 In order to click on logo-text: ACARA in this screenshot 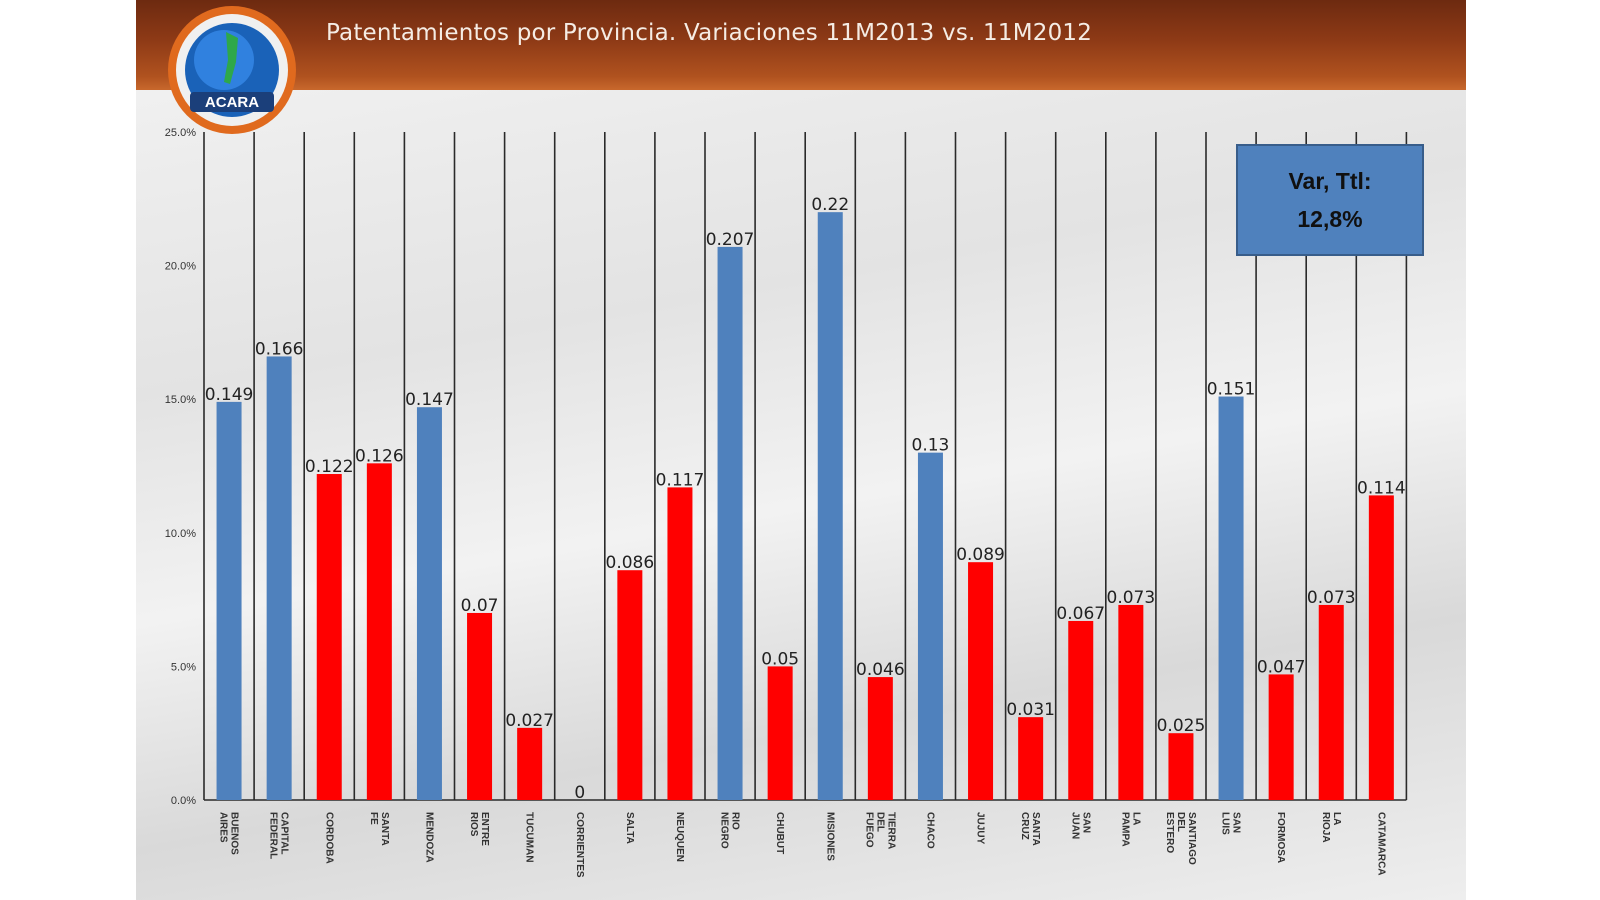, I will do `click(232, 102)`.